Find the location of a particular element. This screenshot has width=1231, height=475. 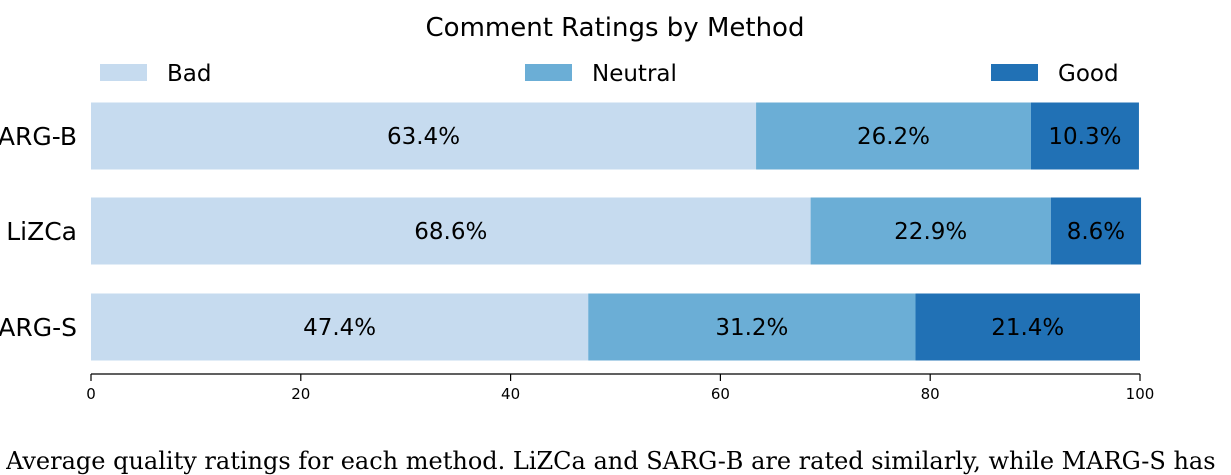

y-label-lizca: LiZCa is located at coordinates (41, 231).